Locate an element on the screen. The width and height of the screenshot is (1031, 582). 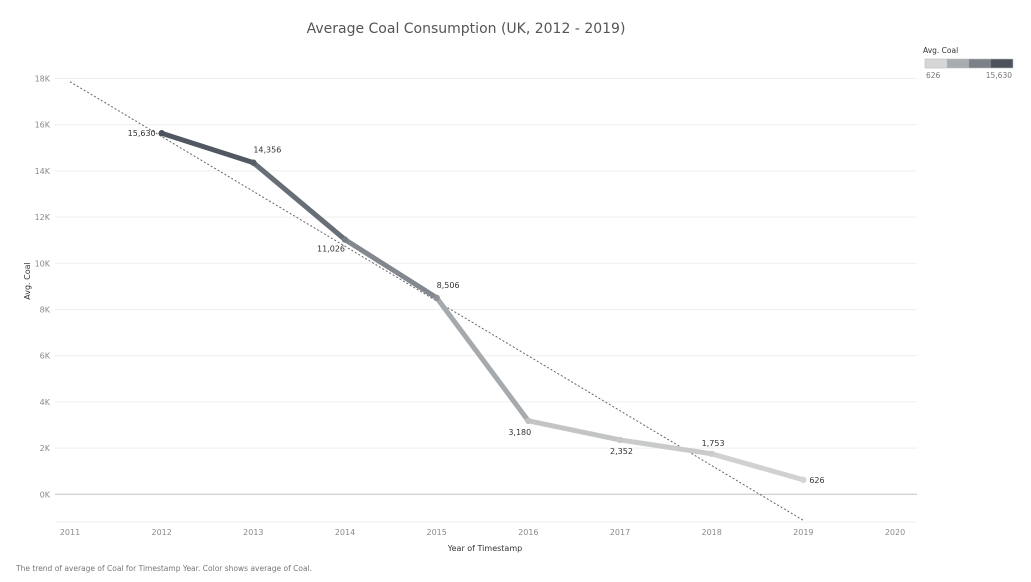
y-tick-label: 2K is located at coordinates (45, 448).